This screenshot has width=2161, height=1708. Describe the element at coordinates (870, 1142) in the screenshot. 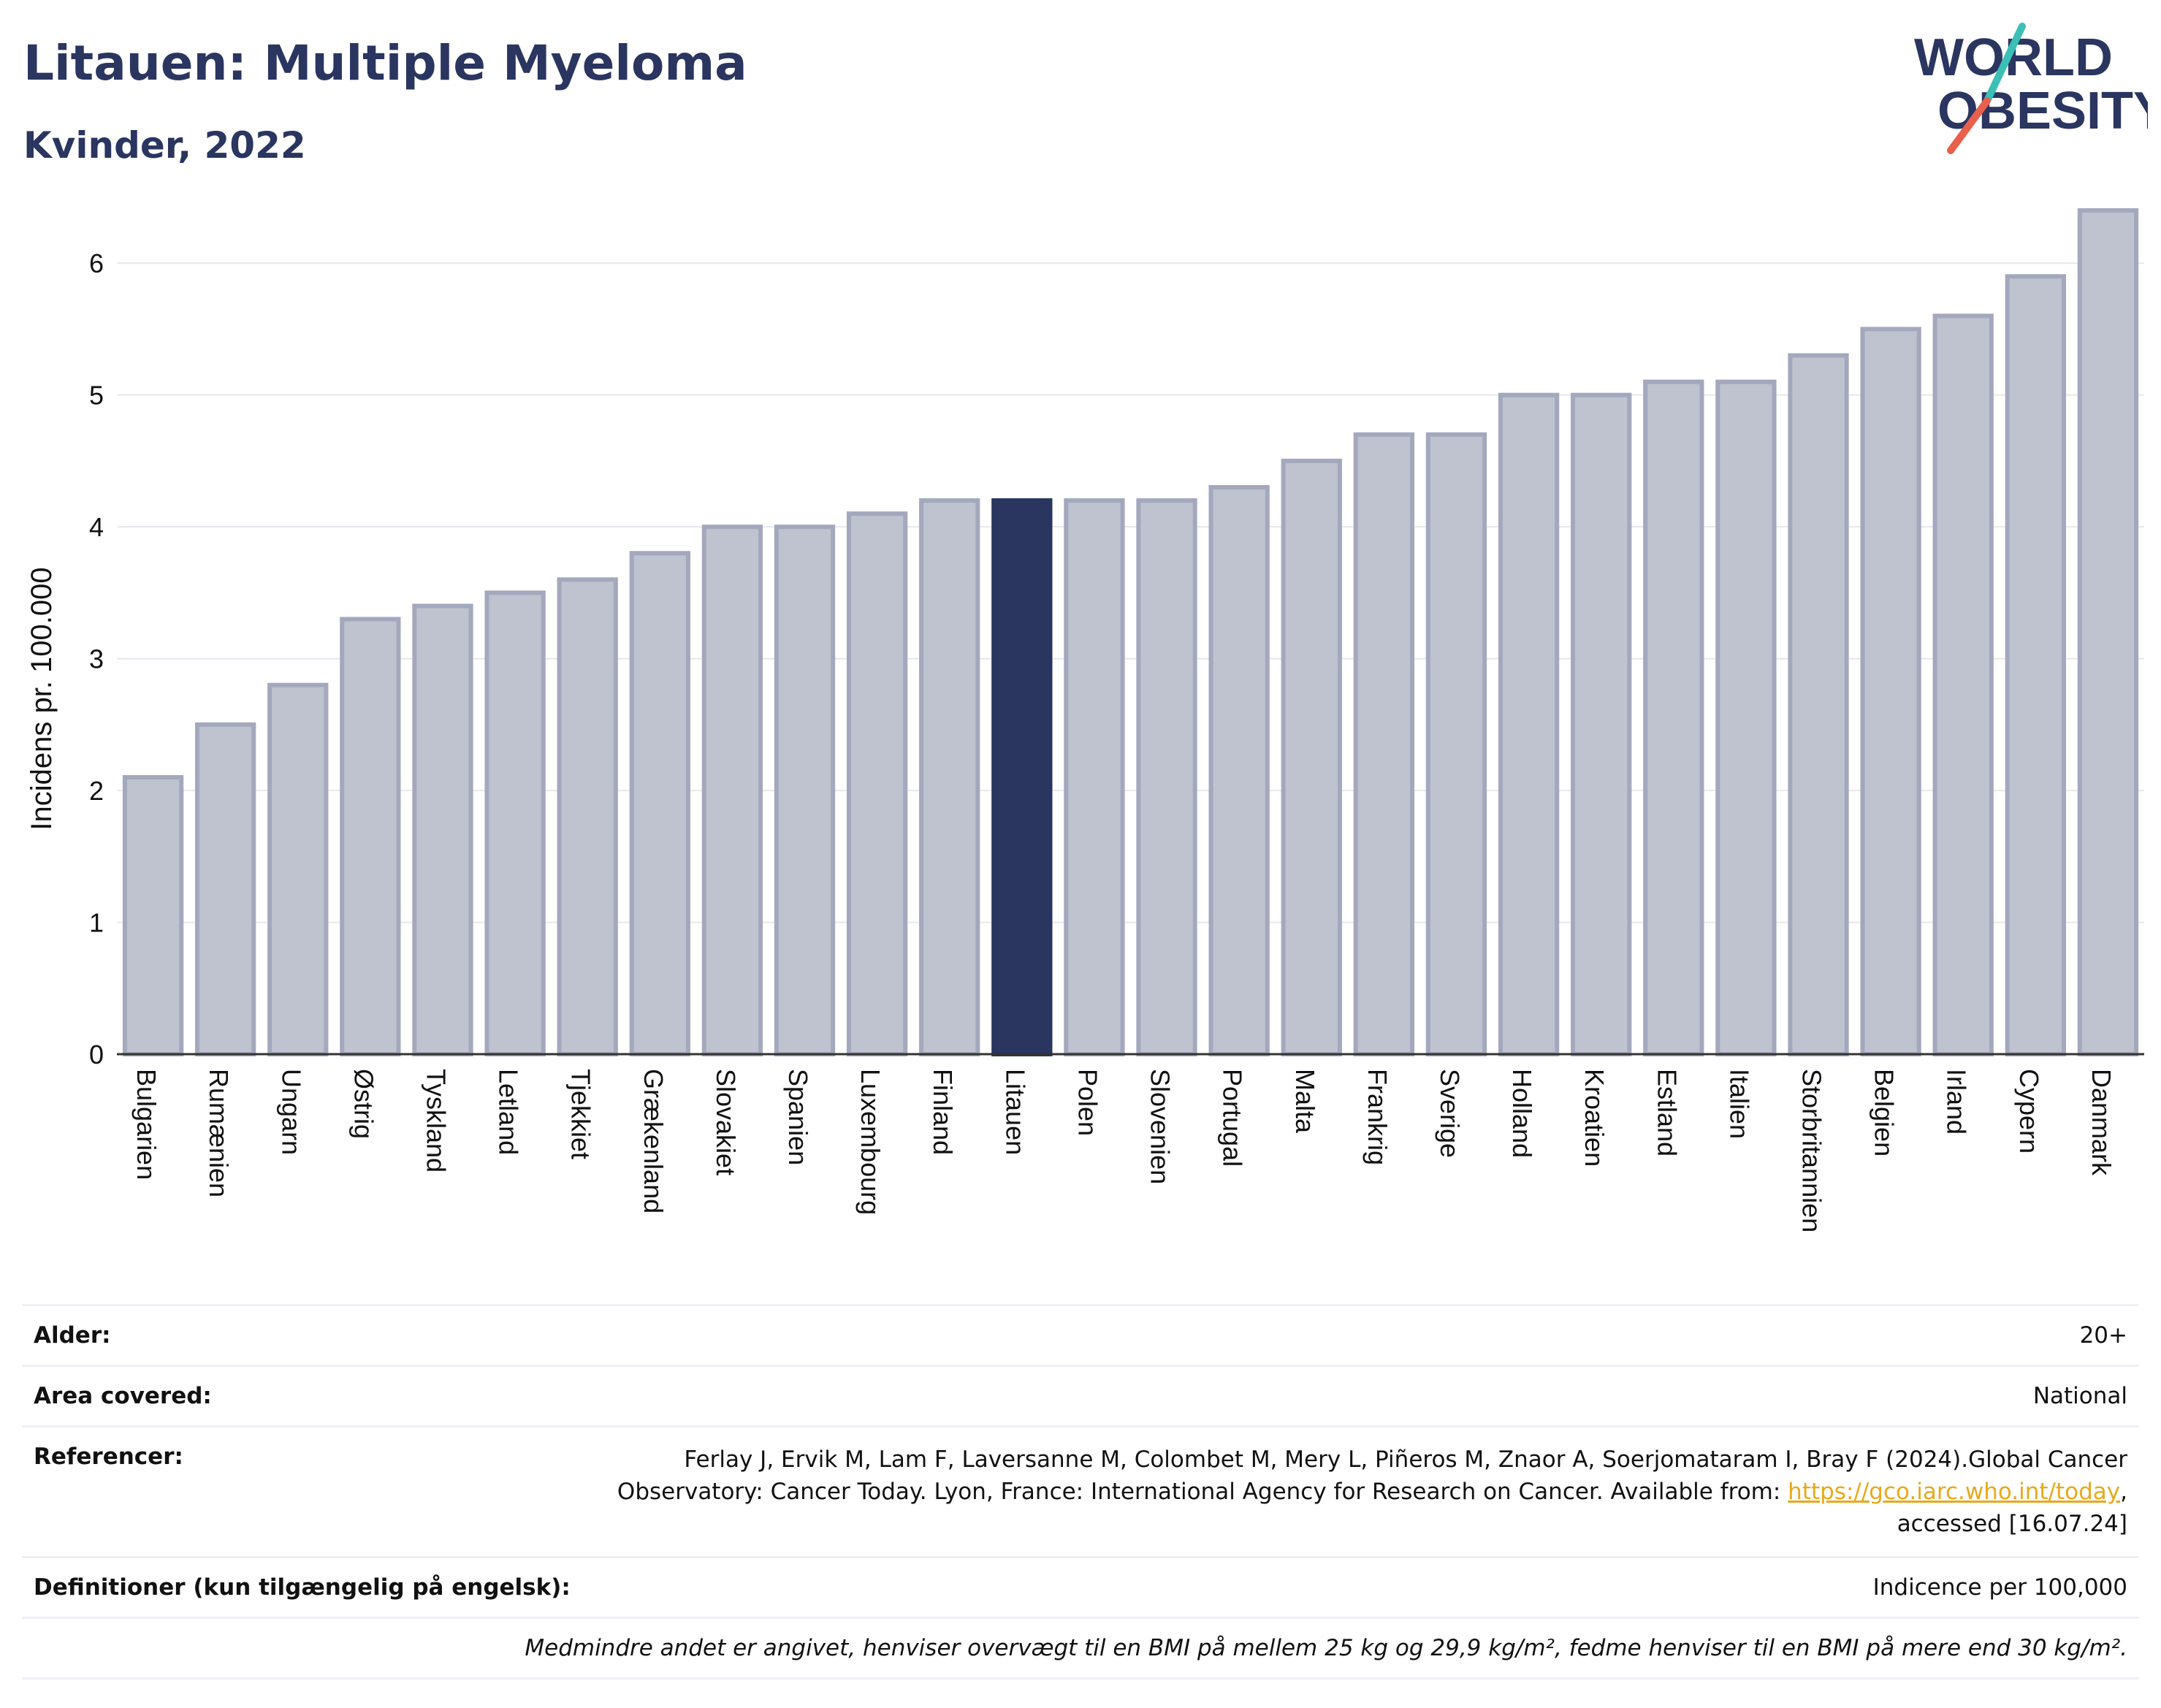

I see `x-tick-label: Luxembourg` at that location.